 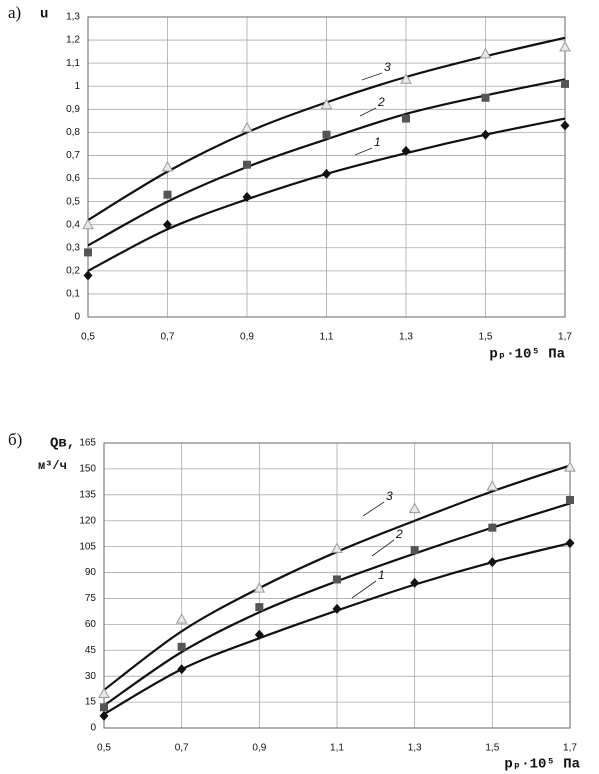 I want to click on y-tick-label: 105, so click(x=87, y=546).